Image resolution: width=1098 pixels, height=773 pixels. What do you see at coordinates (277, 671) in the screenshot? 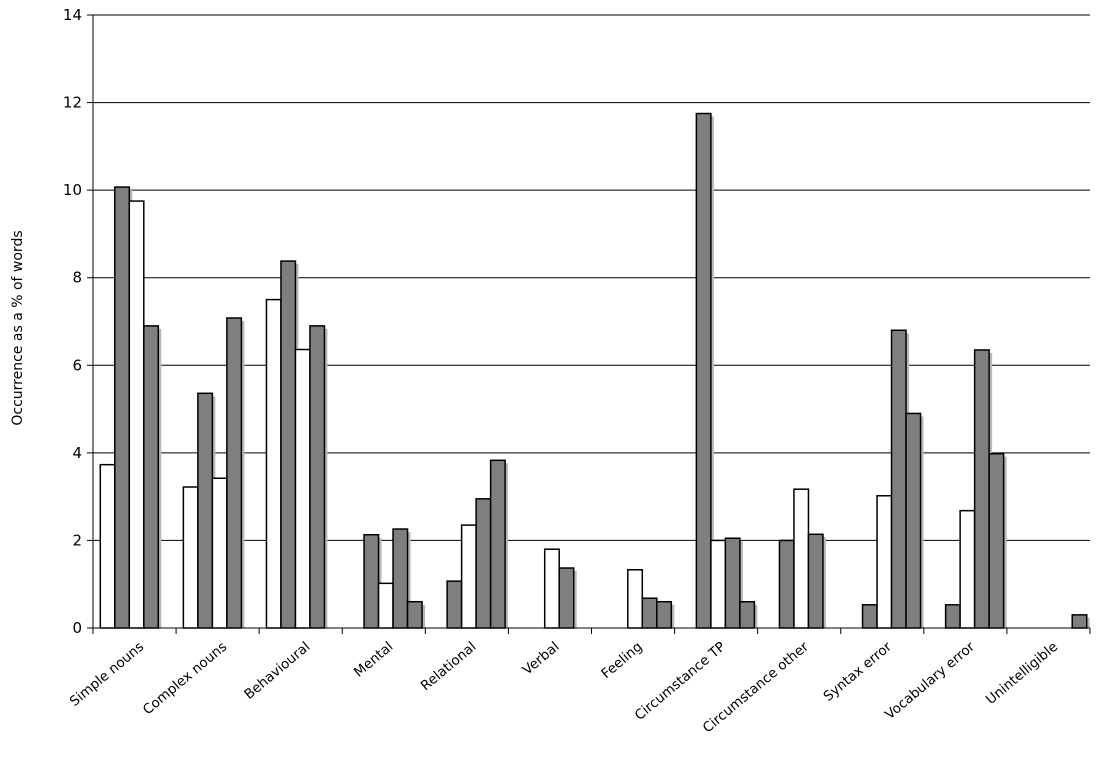
I see `x-tick-label: Behavioural` at bounding box center [277, 671].